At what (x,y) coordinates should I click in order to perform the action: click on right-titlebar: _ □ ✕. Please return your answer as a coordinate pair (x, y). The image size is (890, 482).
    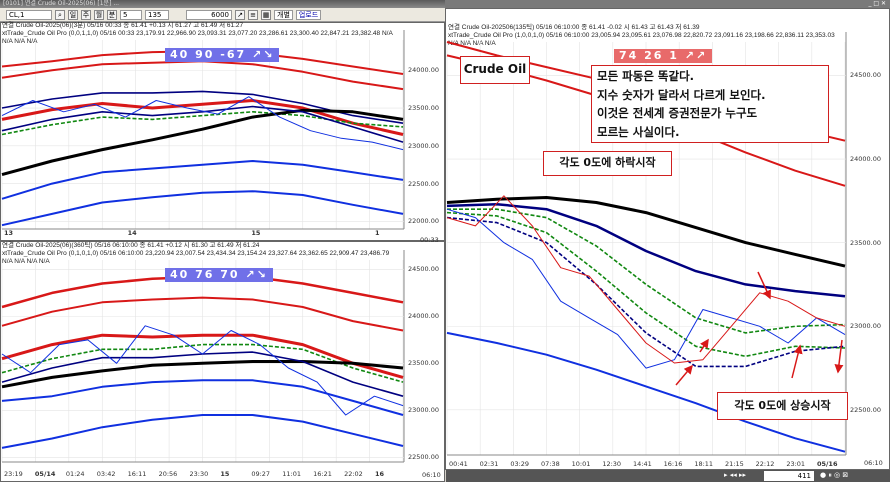
    Looking at the image, I should click on (667, 4).